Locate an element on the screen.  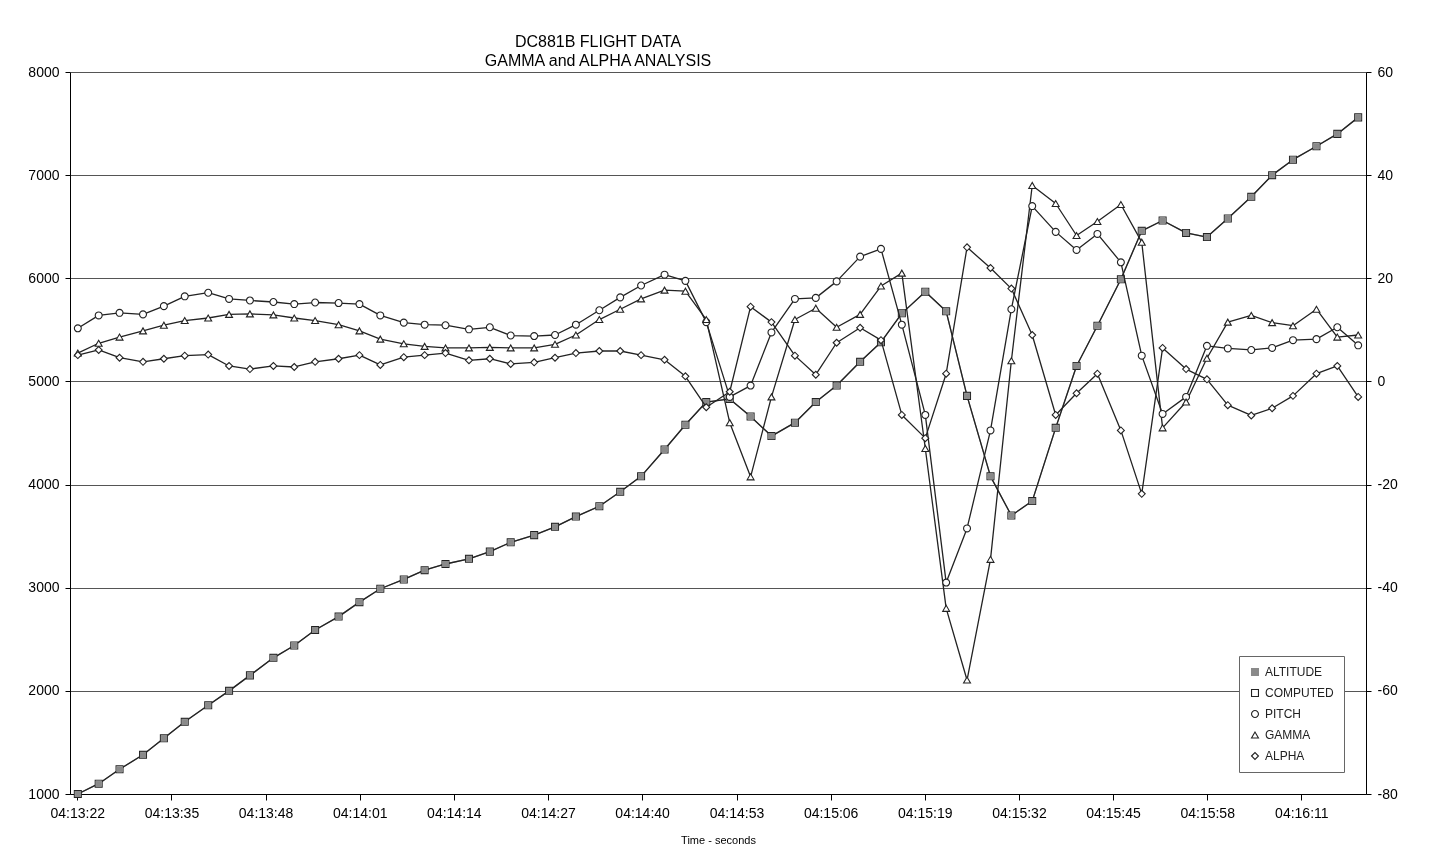
y2-tick-label: 40 is located at coordinates (1385, 174).